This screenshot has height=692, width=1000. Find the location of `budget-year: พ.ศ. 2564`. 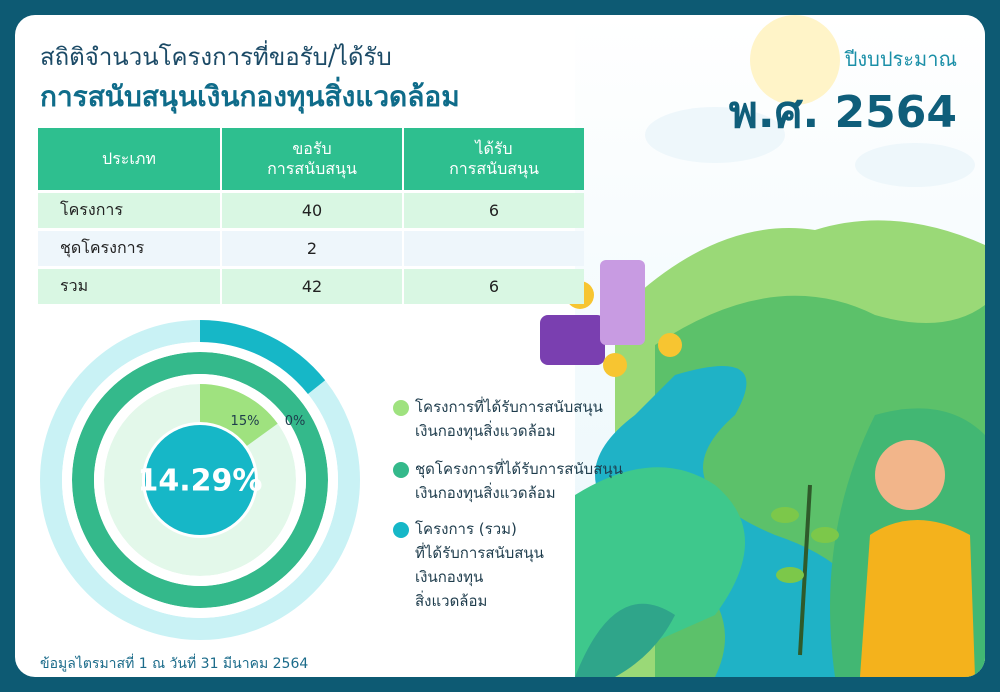

budget-year: พ.ศ. 2564 is located at coordinates (842, 112).